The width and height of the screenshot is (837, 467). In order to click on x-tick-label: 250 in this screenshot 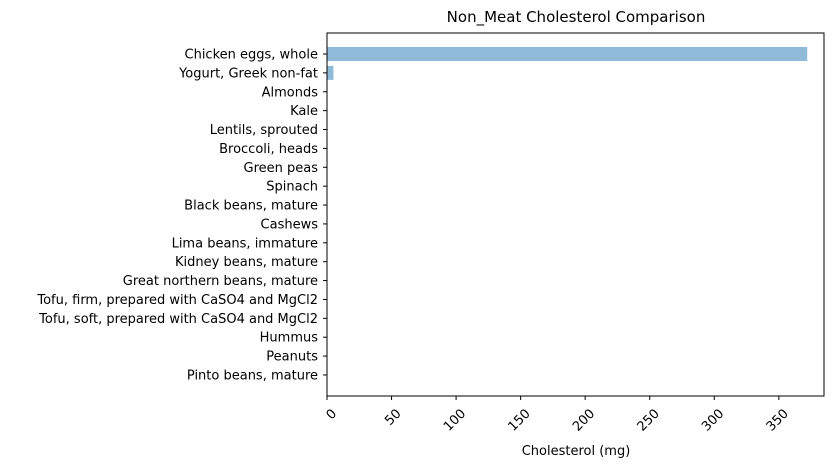, I will do `click(649, 420)`.